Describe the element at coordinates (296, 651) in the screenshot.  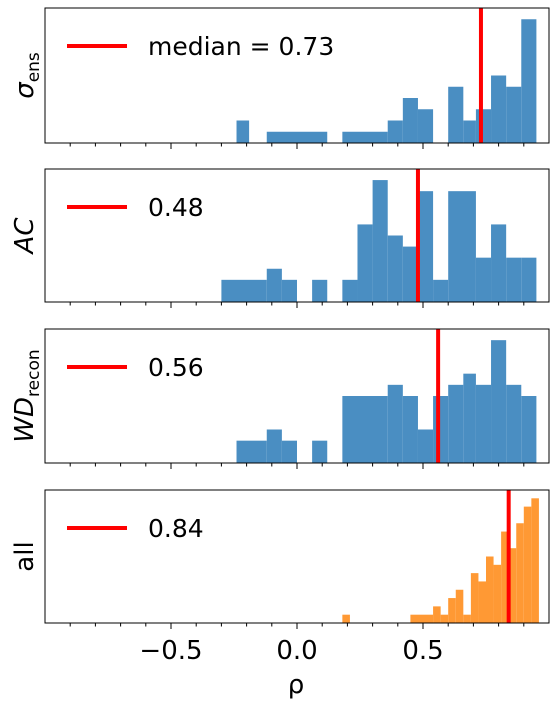
I see `x-tick-label: 0.0` at that location.